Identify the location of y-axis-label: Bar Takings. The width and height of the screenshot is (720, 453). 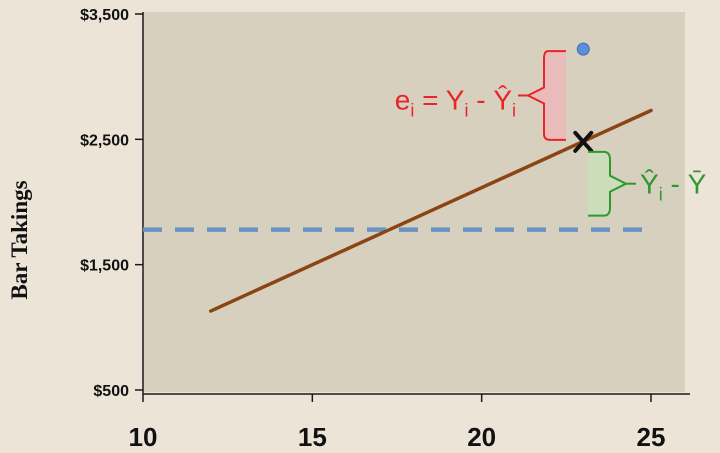
(19, 239).